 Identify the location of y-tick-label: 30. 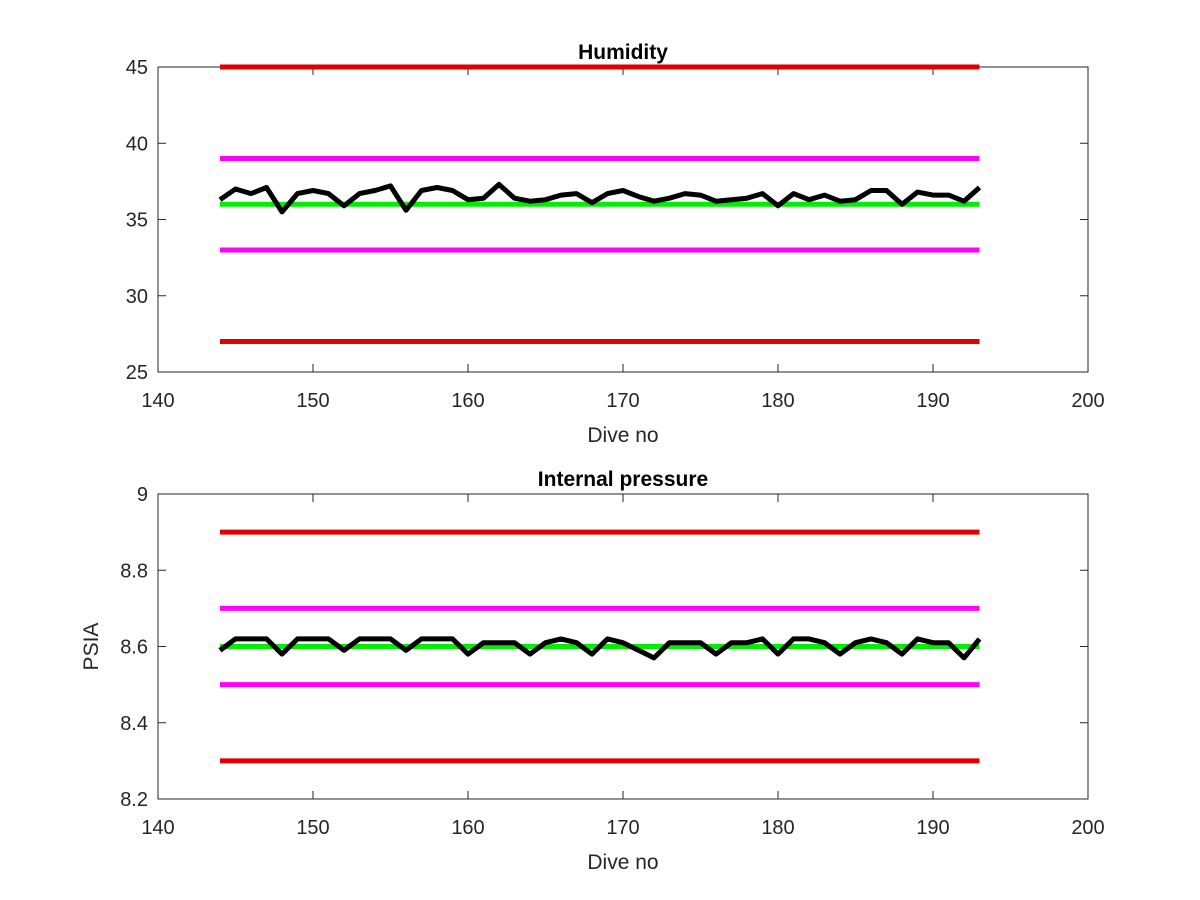
(137, 297).